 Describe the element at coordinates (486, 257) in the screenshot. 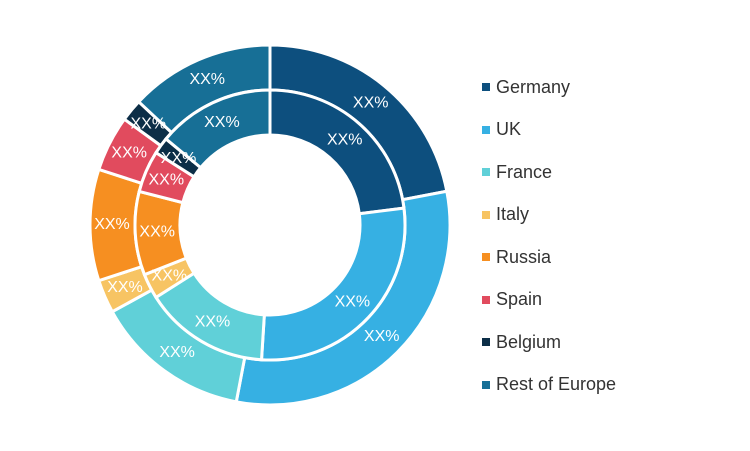

I see `legend-swatch-russia` at that location.